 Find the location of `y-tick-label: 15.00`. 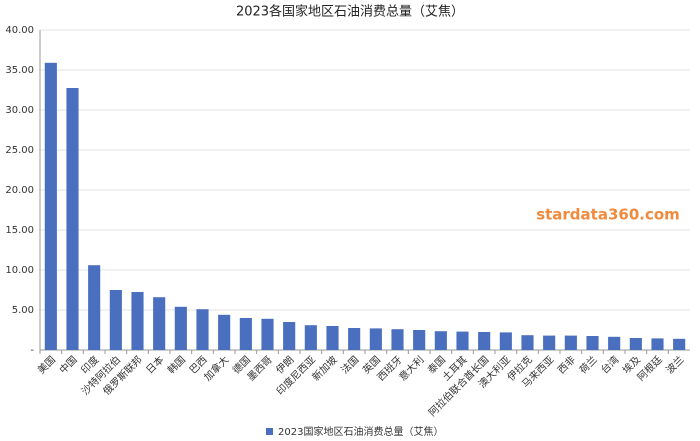

y-tick-label: 15.00 is located at coordinates (19, 230).